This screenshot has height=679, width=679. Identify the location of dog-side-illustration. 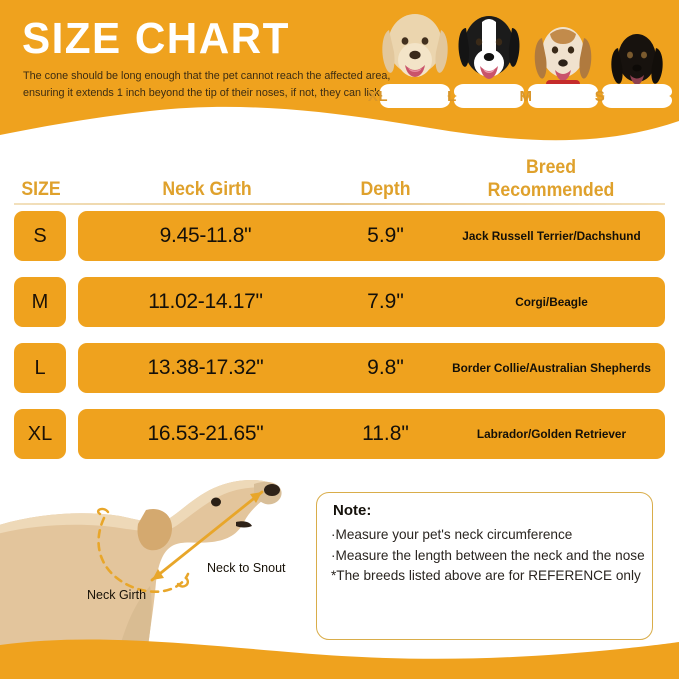
(141, 563).